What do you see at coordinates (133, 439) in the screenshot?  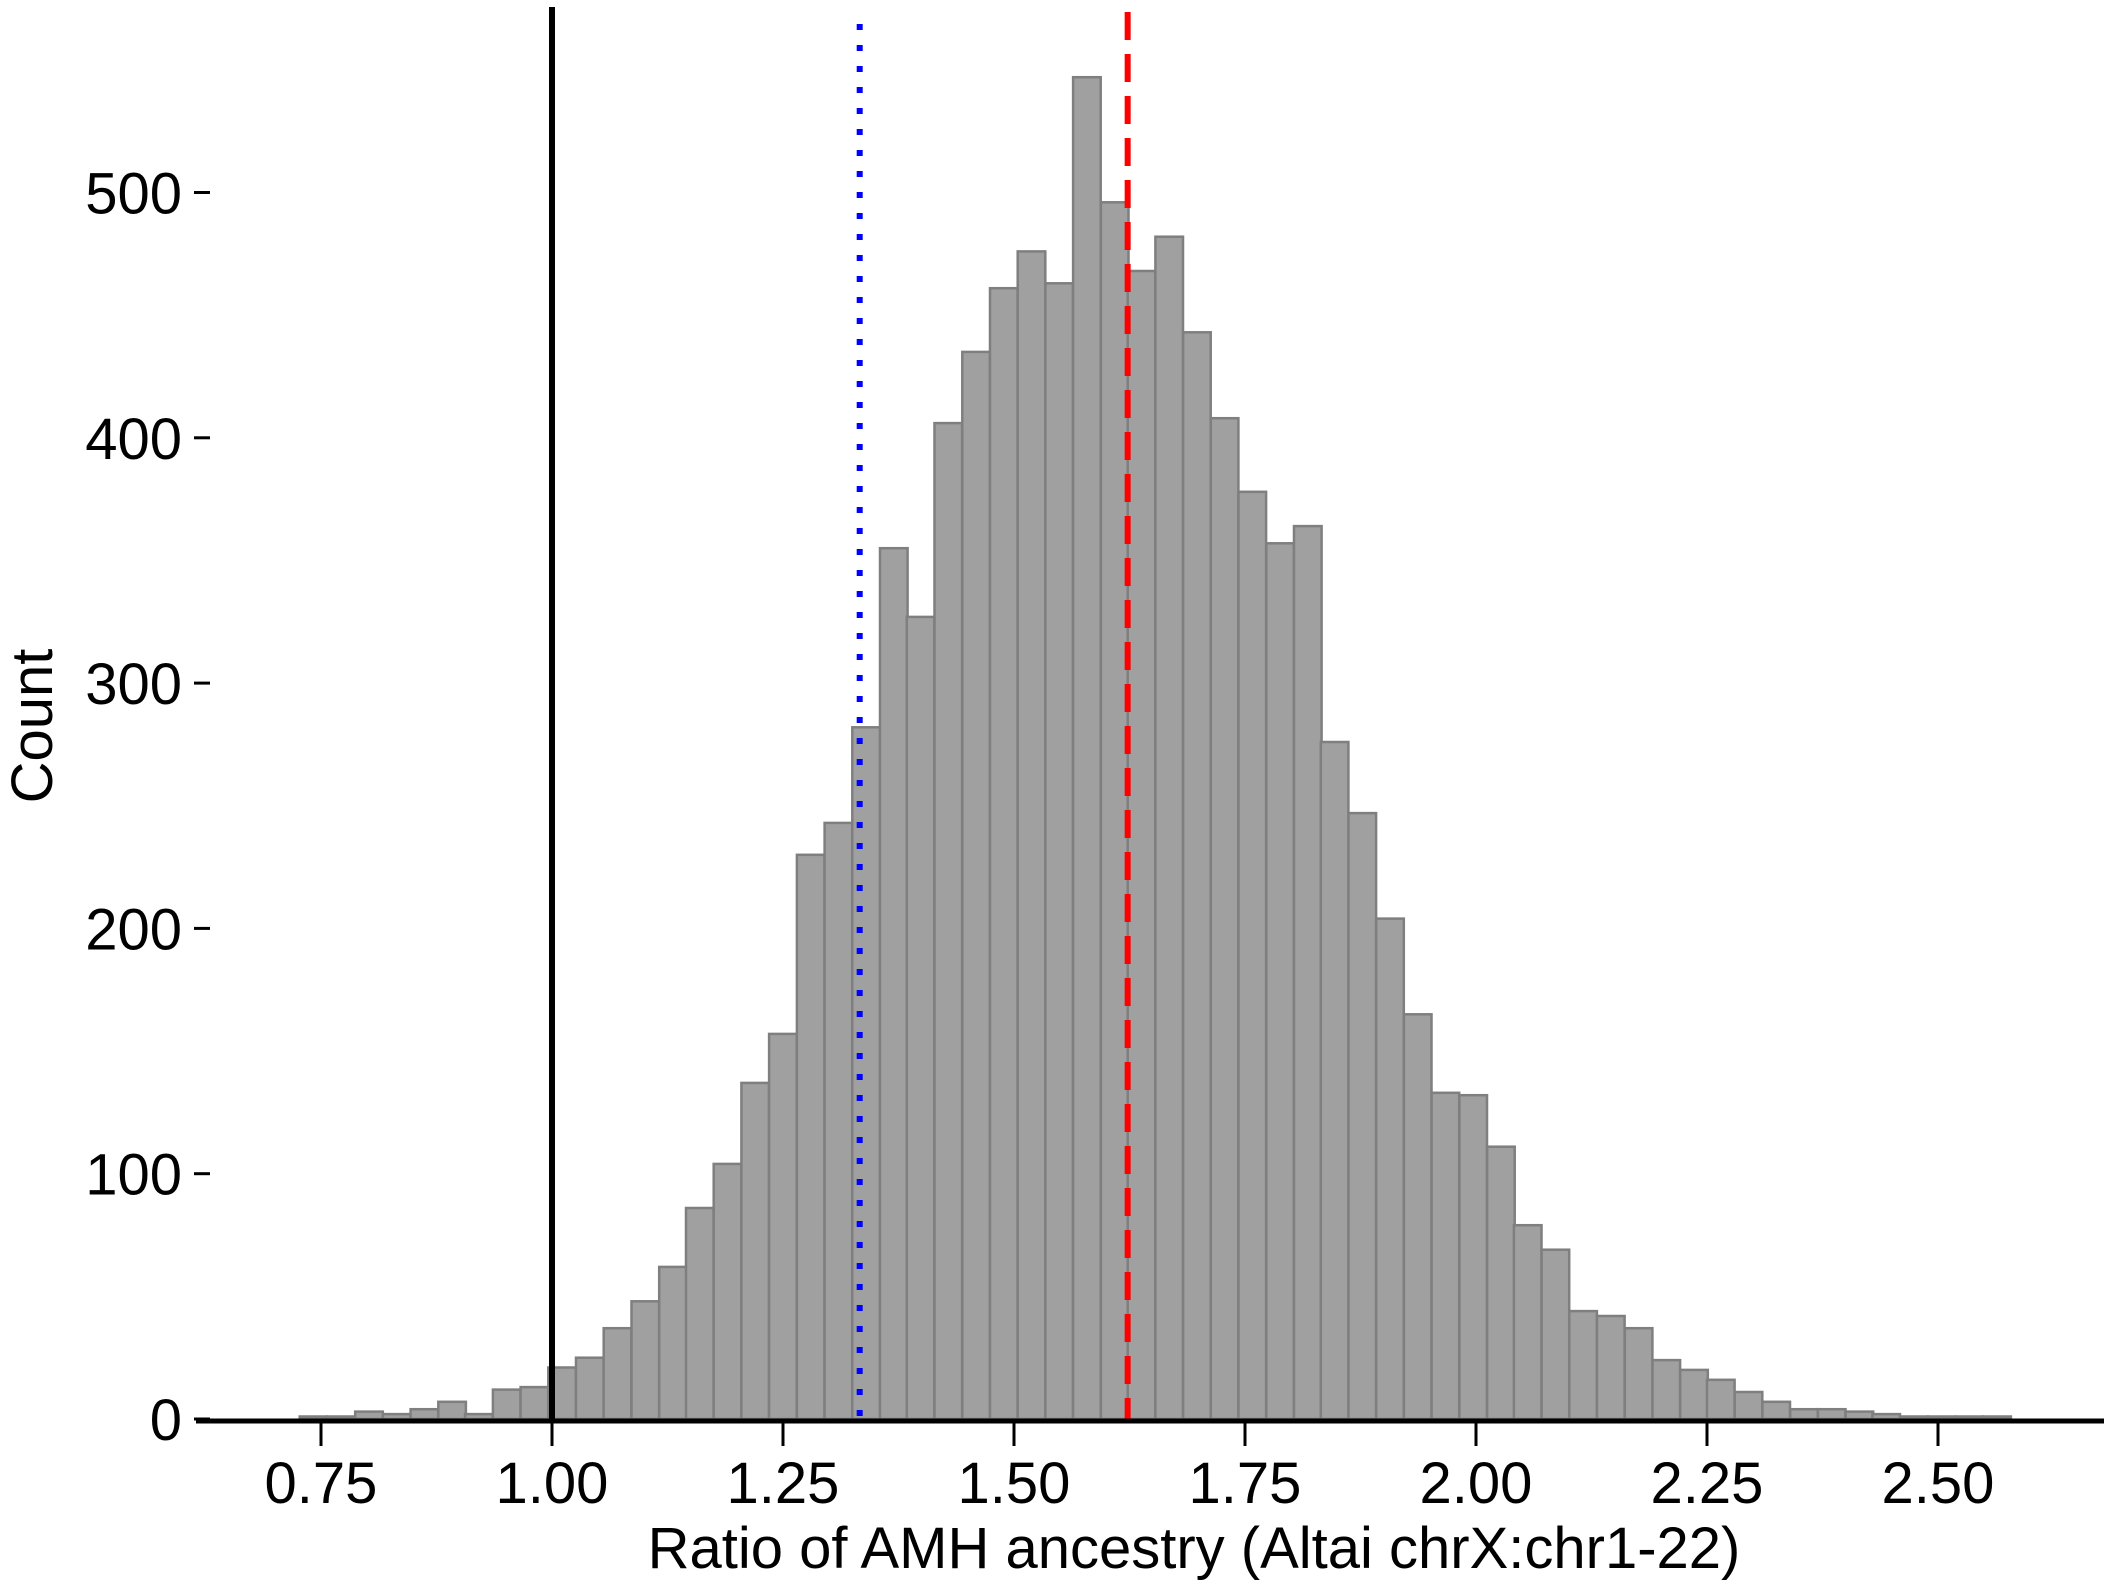 I see `y-tick-label: 400` at bounding box center [133, 439].